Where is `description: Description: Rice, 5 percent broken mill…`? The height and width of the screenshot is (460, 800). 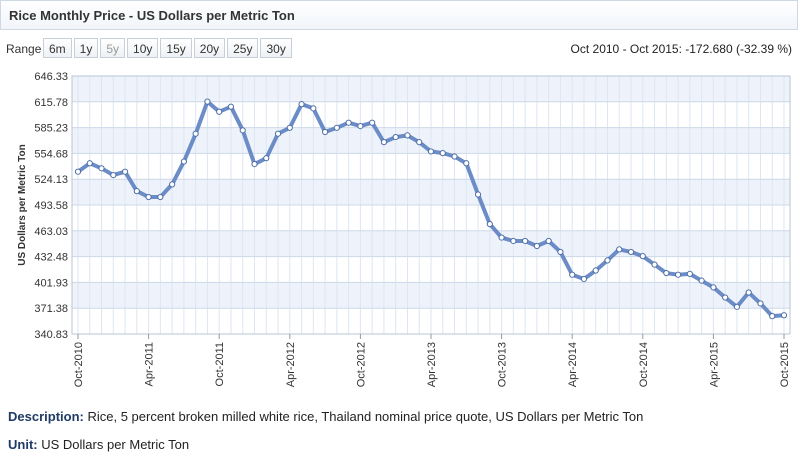 description: Description: Rice, 5 percent broken mill… is located at coordinates (325, 416).